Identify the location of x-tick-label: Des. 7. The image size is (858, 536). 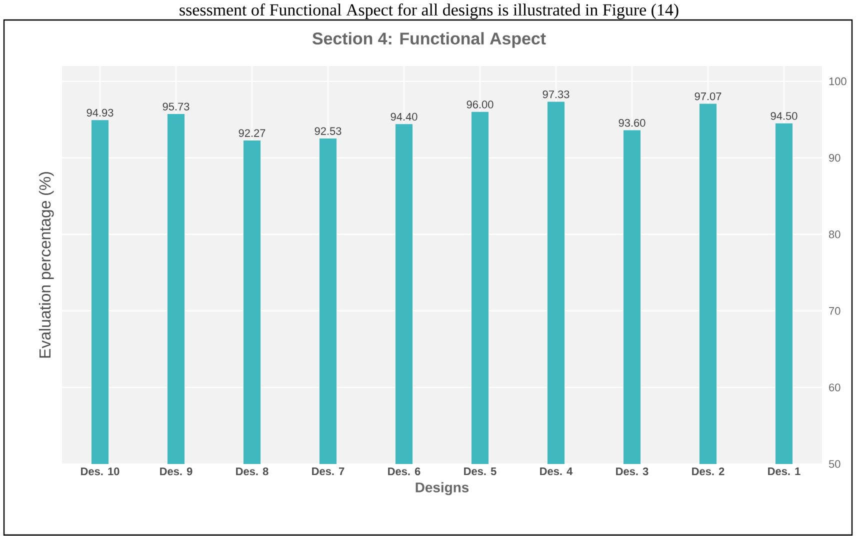
(328, 472).